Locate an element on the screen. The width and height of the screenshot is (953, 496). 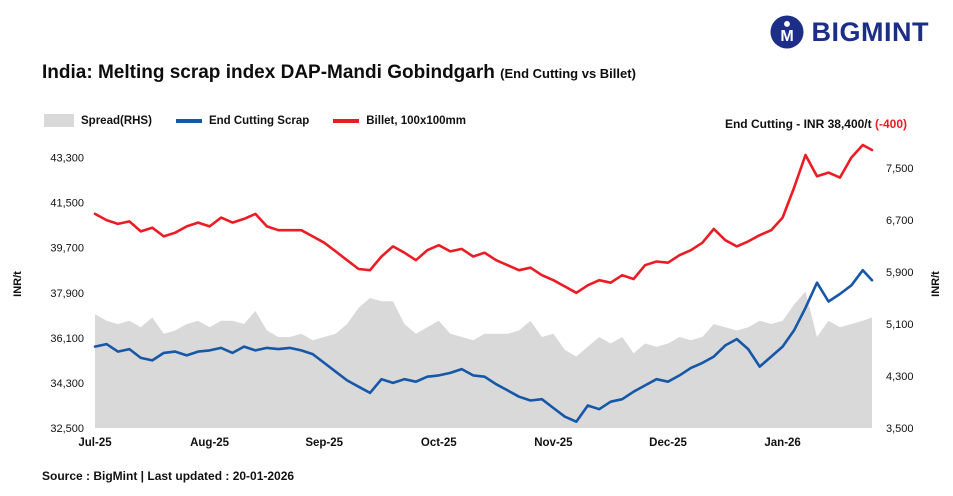
legend-item-end-cutting: End Cutting Scrap is located at coordinates (242, 120).